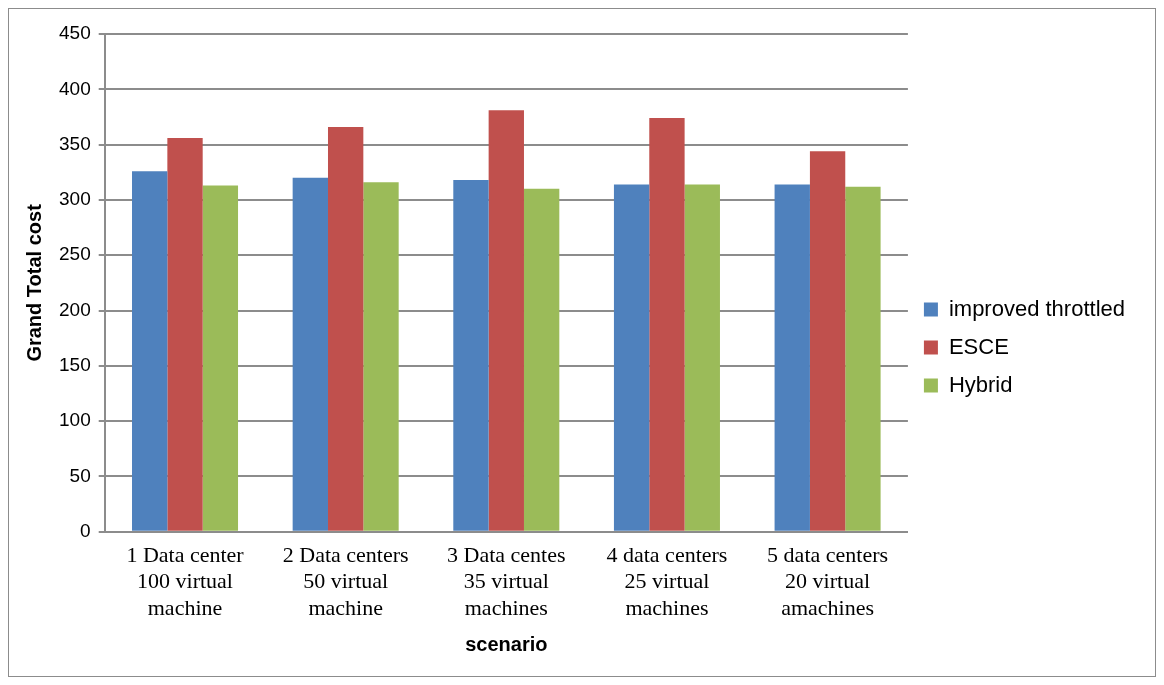  Describe the element at coordinates (75, 309) in the screenshot. I see `y-tick-label: 200` at that location.